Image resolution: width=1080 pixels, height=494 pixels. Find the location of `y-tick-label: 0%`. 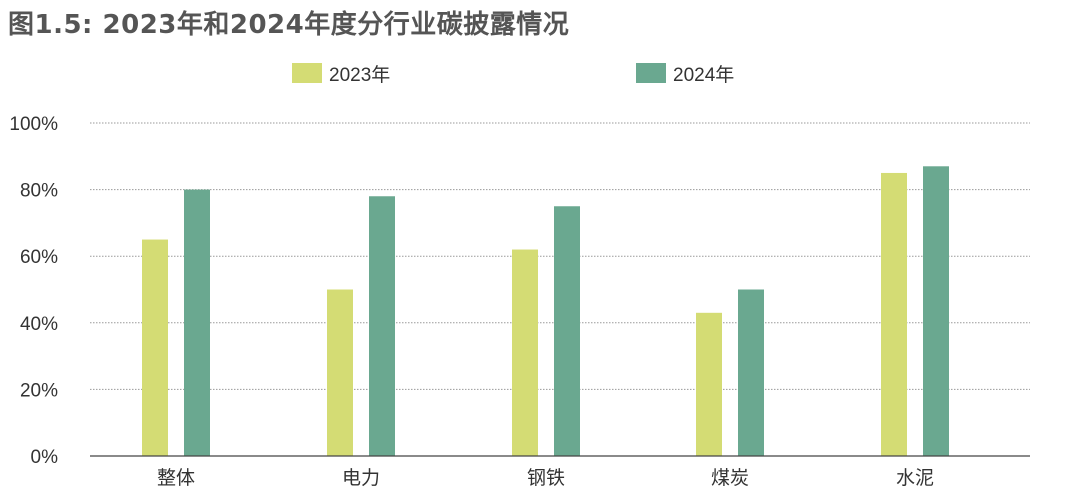

y-tick-label: 0% is located at coordinates (45, 457).